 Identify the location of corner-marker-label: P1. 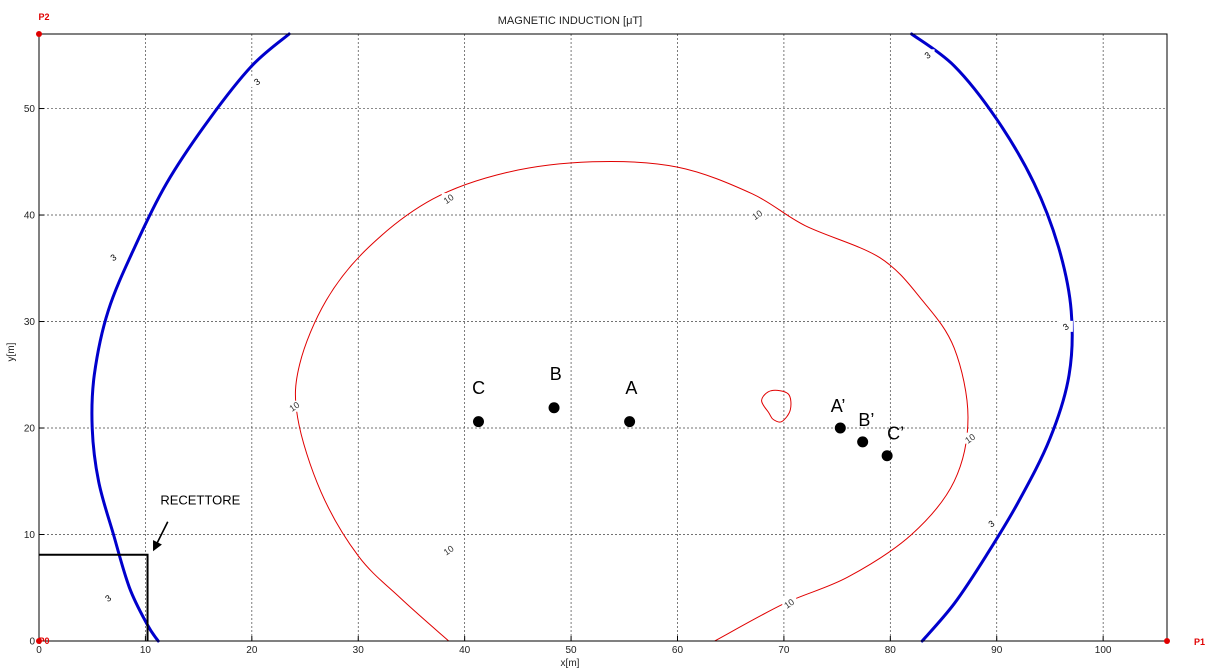
(1199, 642).